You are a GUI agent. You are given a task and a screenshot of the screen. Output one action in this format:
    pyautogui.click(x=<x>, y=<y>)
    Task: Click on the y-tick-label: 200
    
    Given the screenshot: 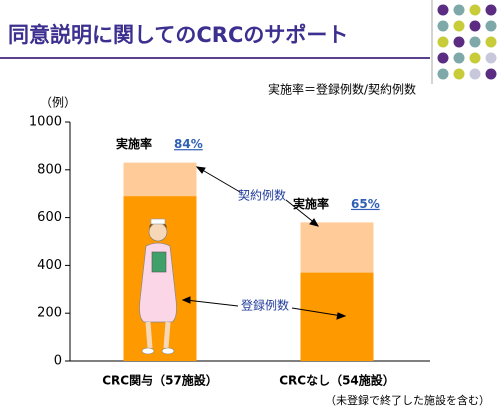 What is the action you would take?
    pyautogui.click(x=49, y=313)
    